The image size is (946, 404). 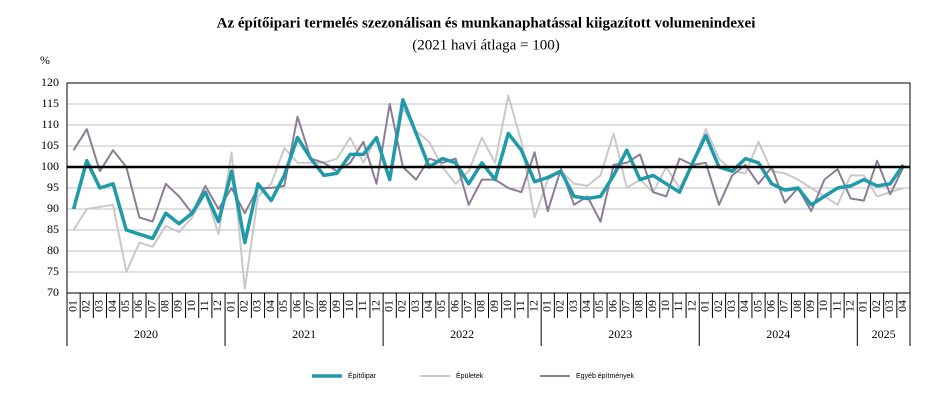 I want to click on chart-subtitle: (2021 havi átlaga = 100), so click(x=486, y=45).